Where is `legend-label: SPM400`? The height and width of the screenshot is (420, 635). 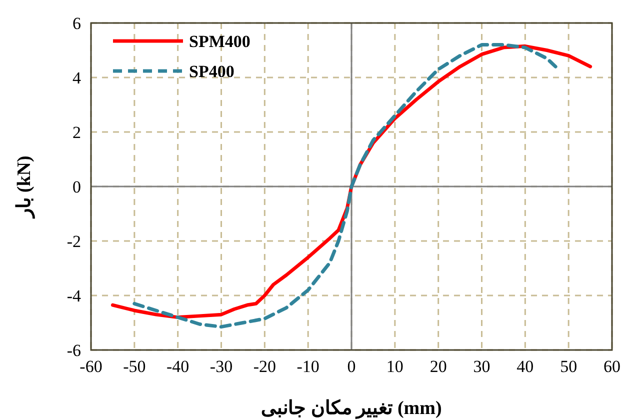
legend-label: SPM400 is located at coordinates (219, 41).